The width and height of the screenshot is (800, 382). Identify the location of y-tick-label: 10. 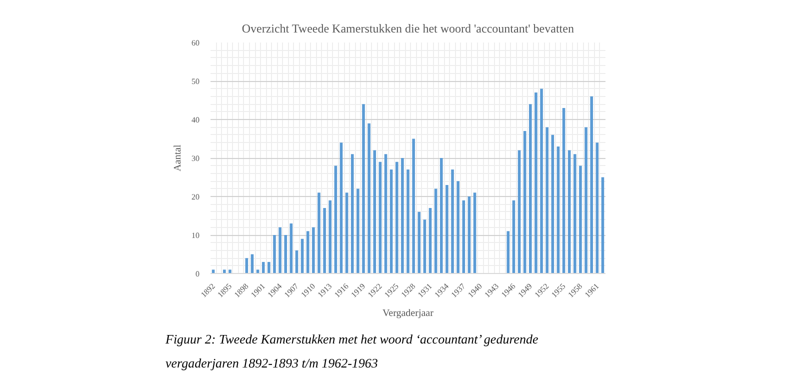
(196, 235).